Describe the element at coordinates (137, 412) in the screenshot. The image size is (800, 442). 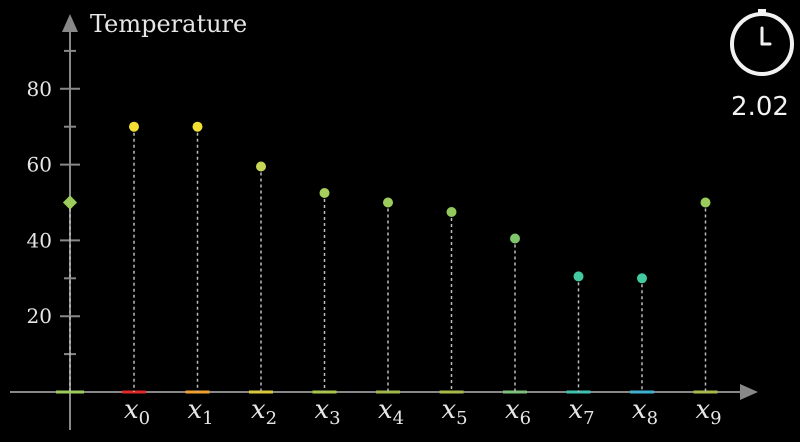
I see `x-tick-label: x0` at that location.